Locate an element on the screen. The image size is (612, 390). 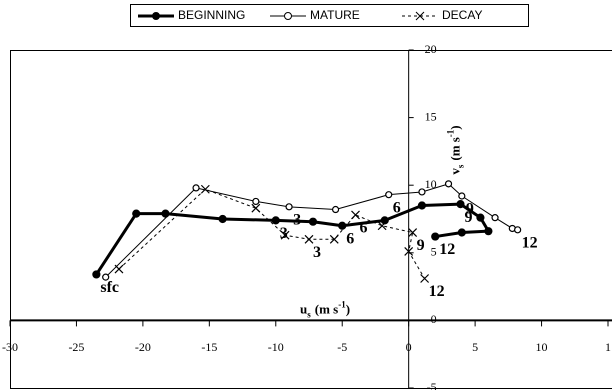
y-tick-label: -5 is located at coordinates (432, 385).